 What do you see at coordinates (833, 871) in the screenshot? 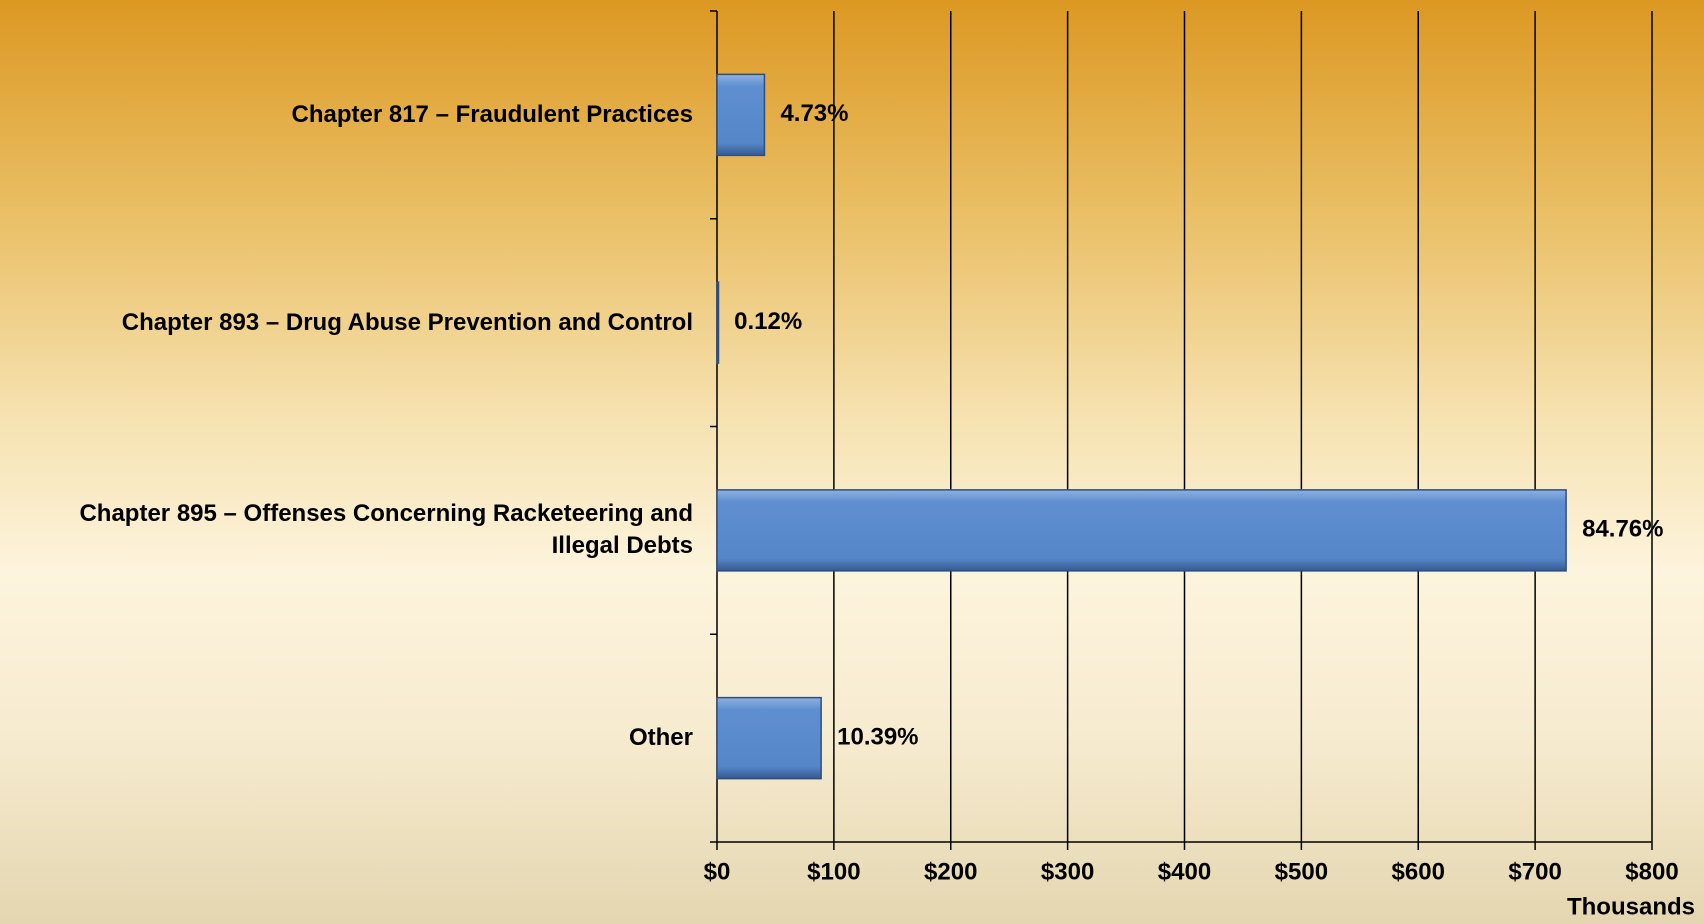
I see `x-tick-label: $100` at bounding box center [833, 871].